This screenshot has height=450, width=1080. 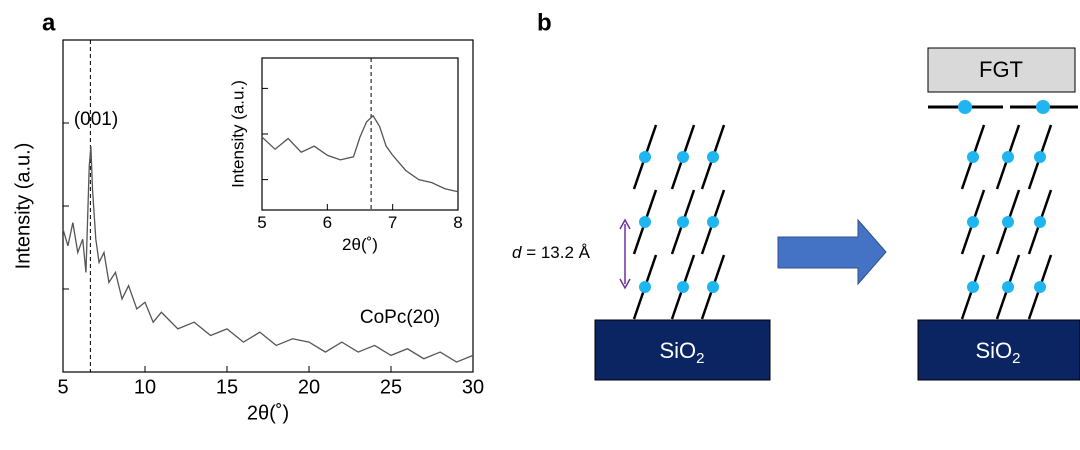 What do you see at coordinates (400, 317) in the screenshot?
I see `annotation: CoPc(20)` at bounding box center [400, 317].